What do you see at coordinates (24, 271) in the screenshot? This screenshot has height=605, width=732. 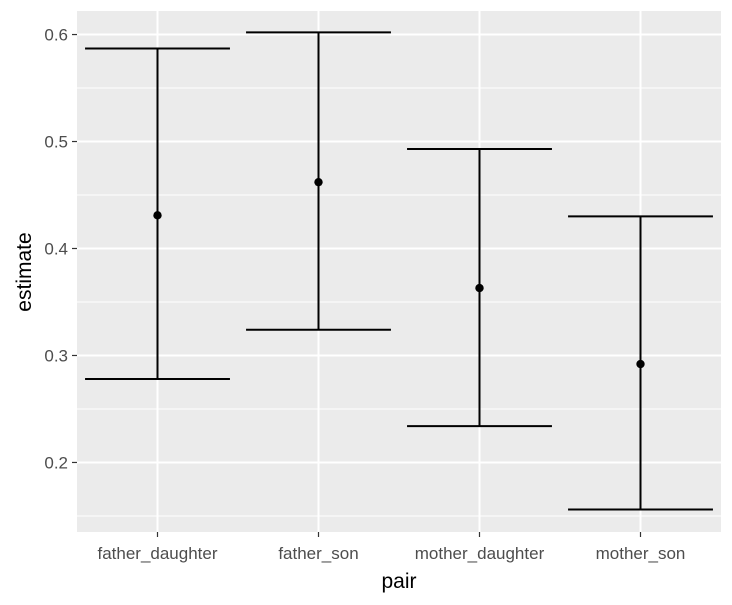 I see `y-axis-title: estimate` at bounding box center [24, 271].